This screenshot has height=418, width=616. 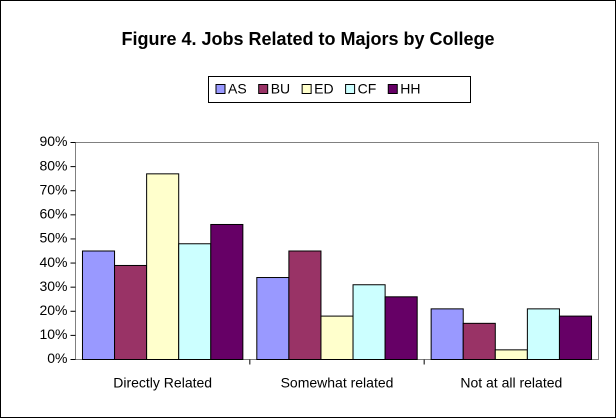 What do you see at coordinates (511, 383) in the screenshot?
I see `x-tick-label: Not at all related` at bounding box center [511, 383].